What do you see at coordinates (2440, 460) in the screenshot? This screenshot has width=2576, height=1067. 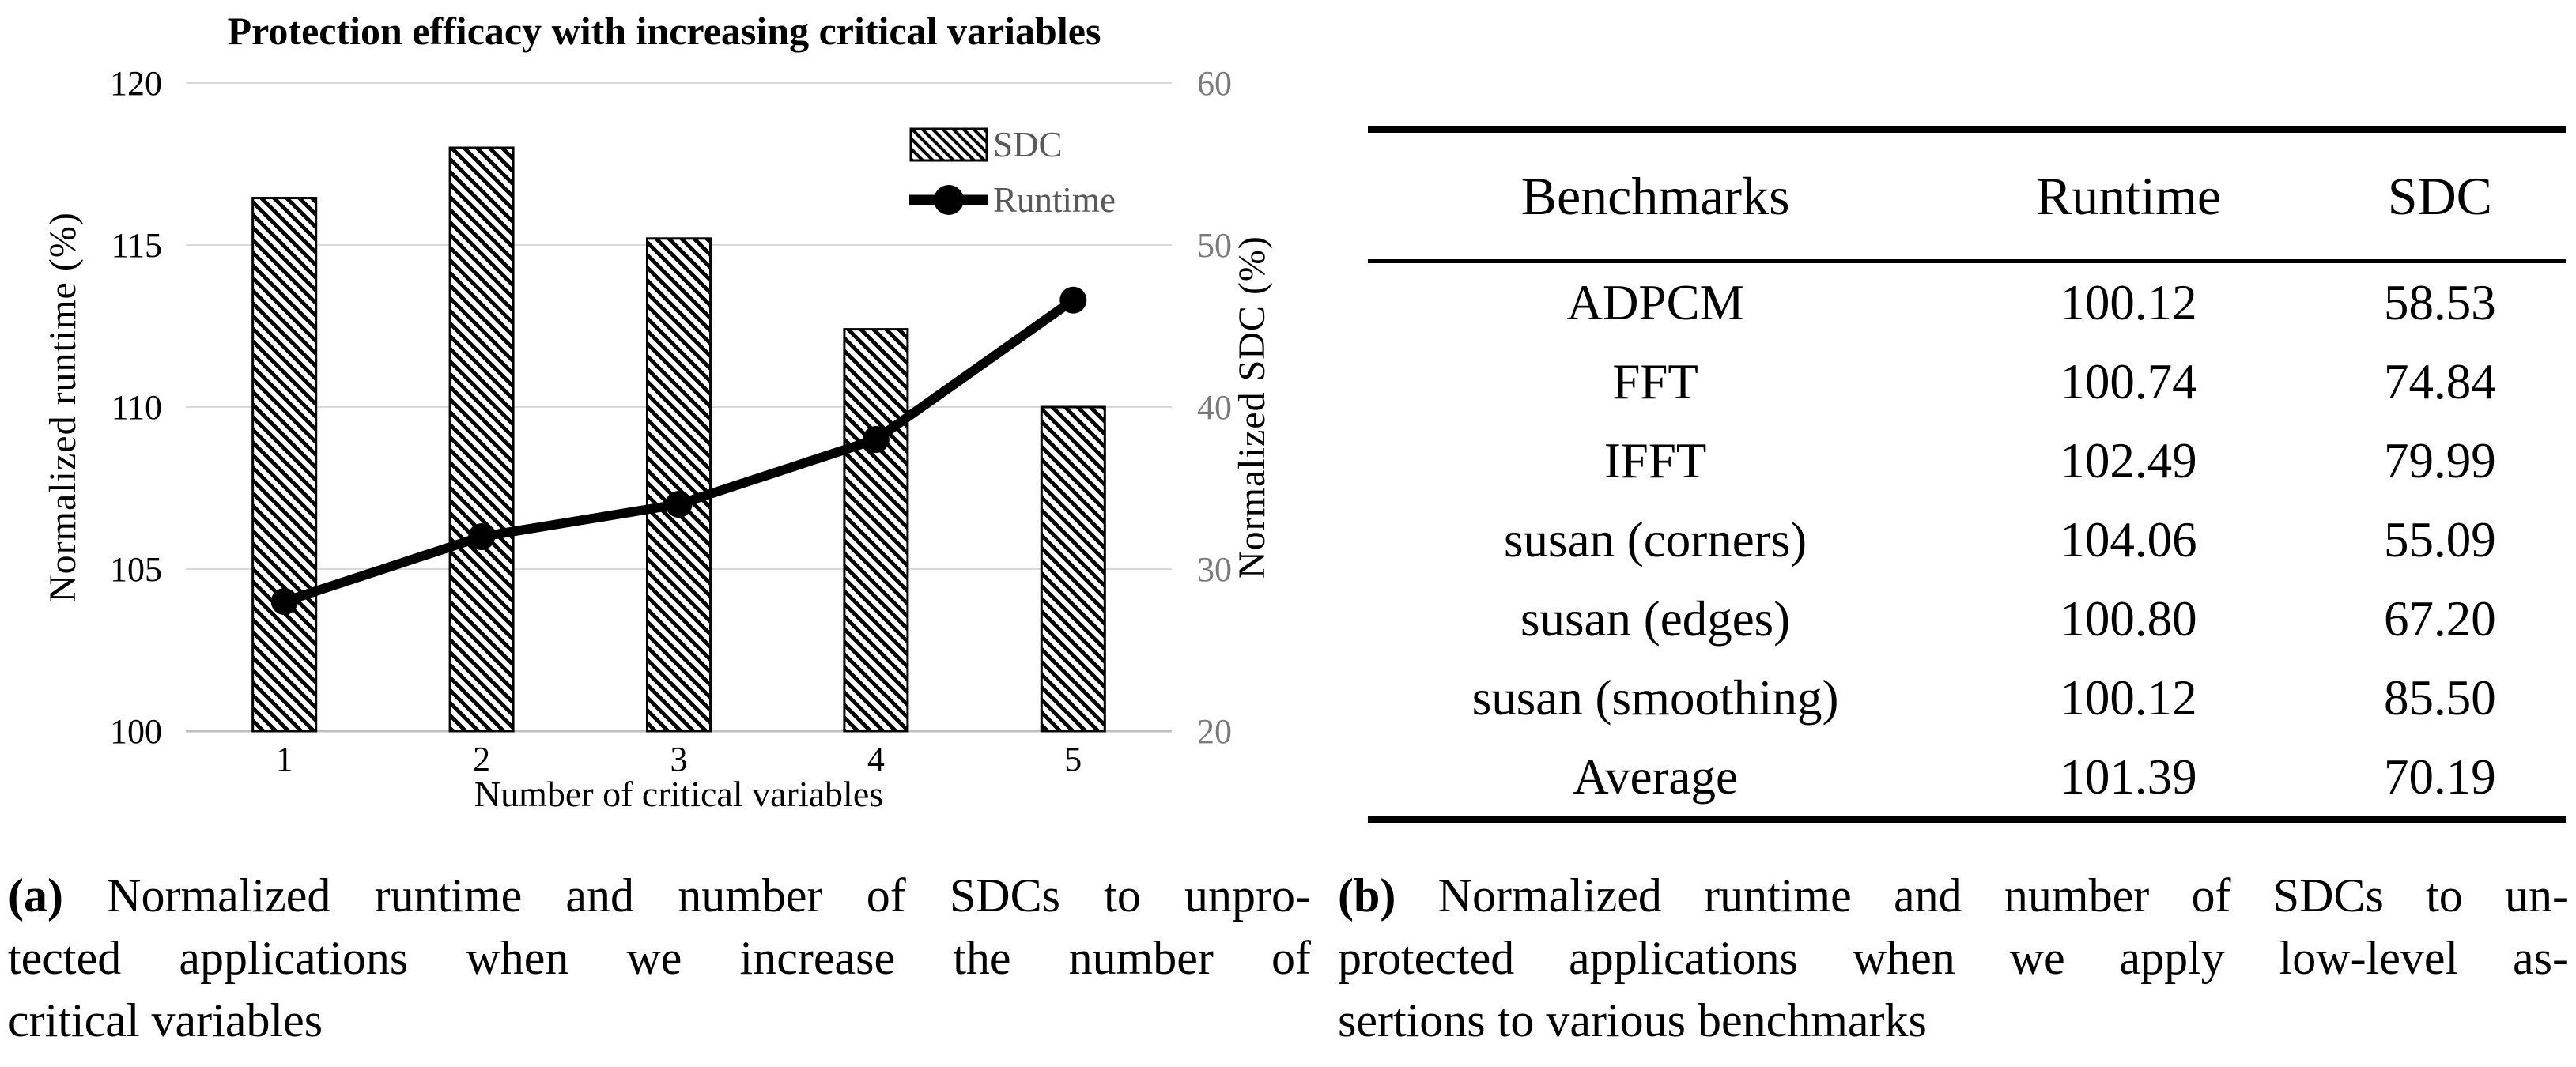 I see `table-cell-sdc: 79.99` at bounding box center [2440, 460].